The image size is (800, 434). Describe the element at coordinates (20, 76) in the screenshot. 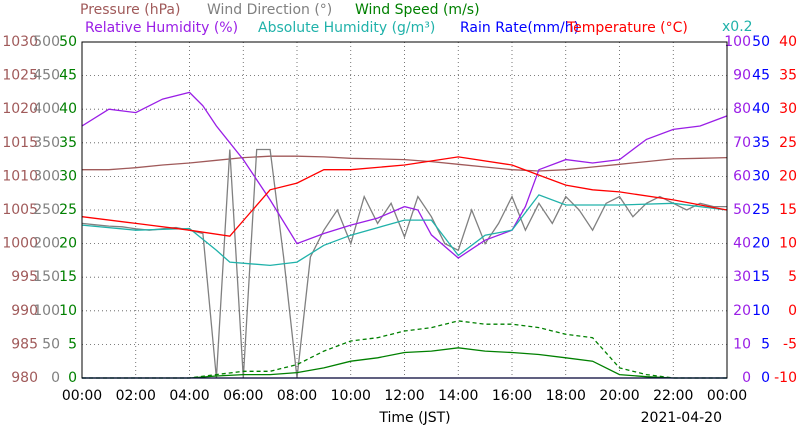

I see `y-tick-label: 1025` at that location.